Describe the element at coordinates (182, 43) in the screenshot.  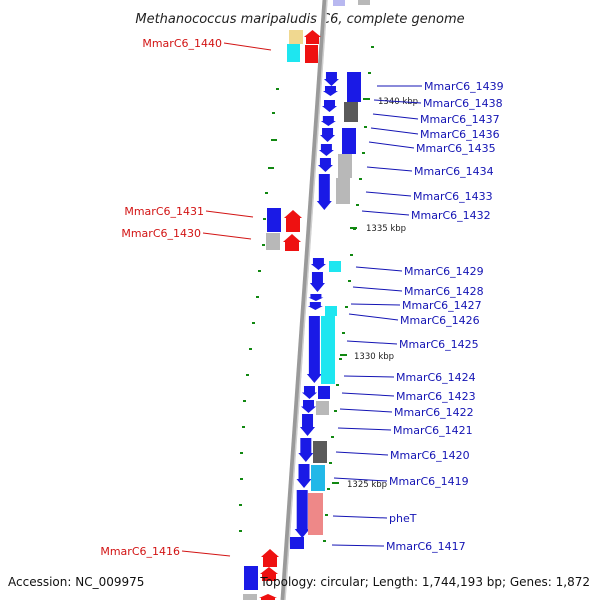
I see `gene-label-left: MmarC6_1440` at that location.